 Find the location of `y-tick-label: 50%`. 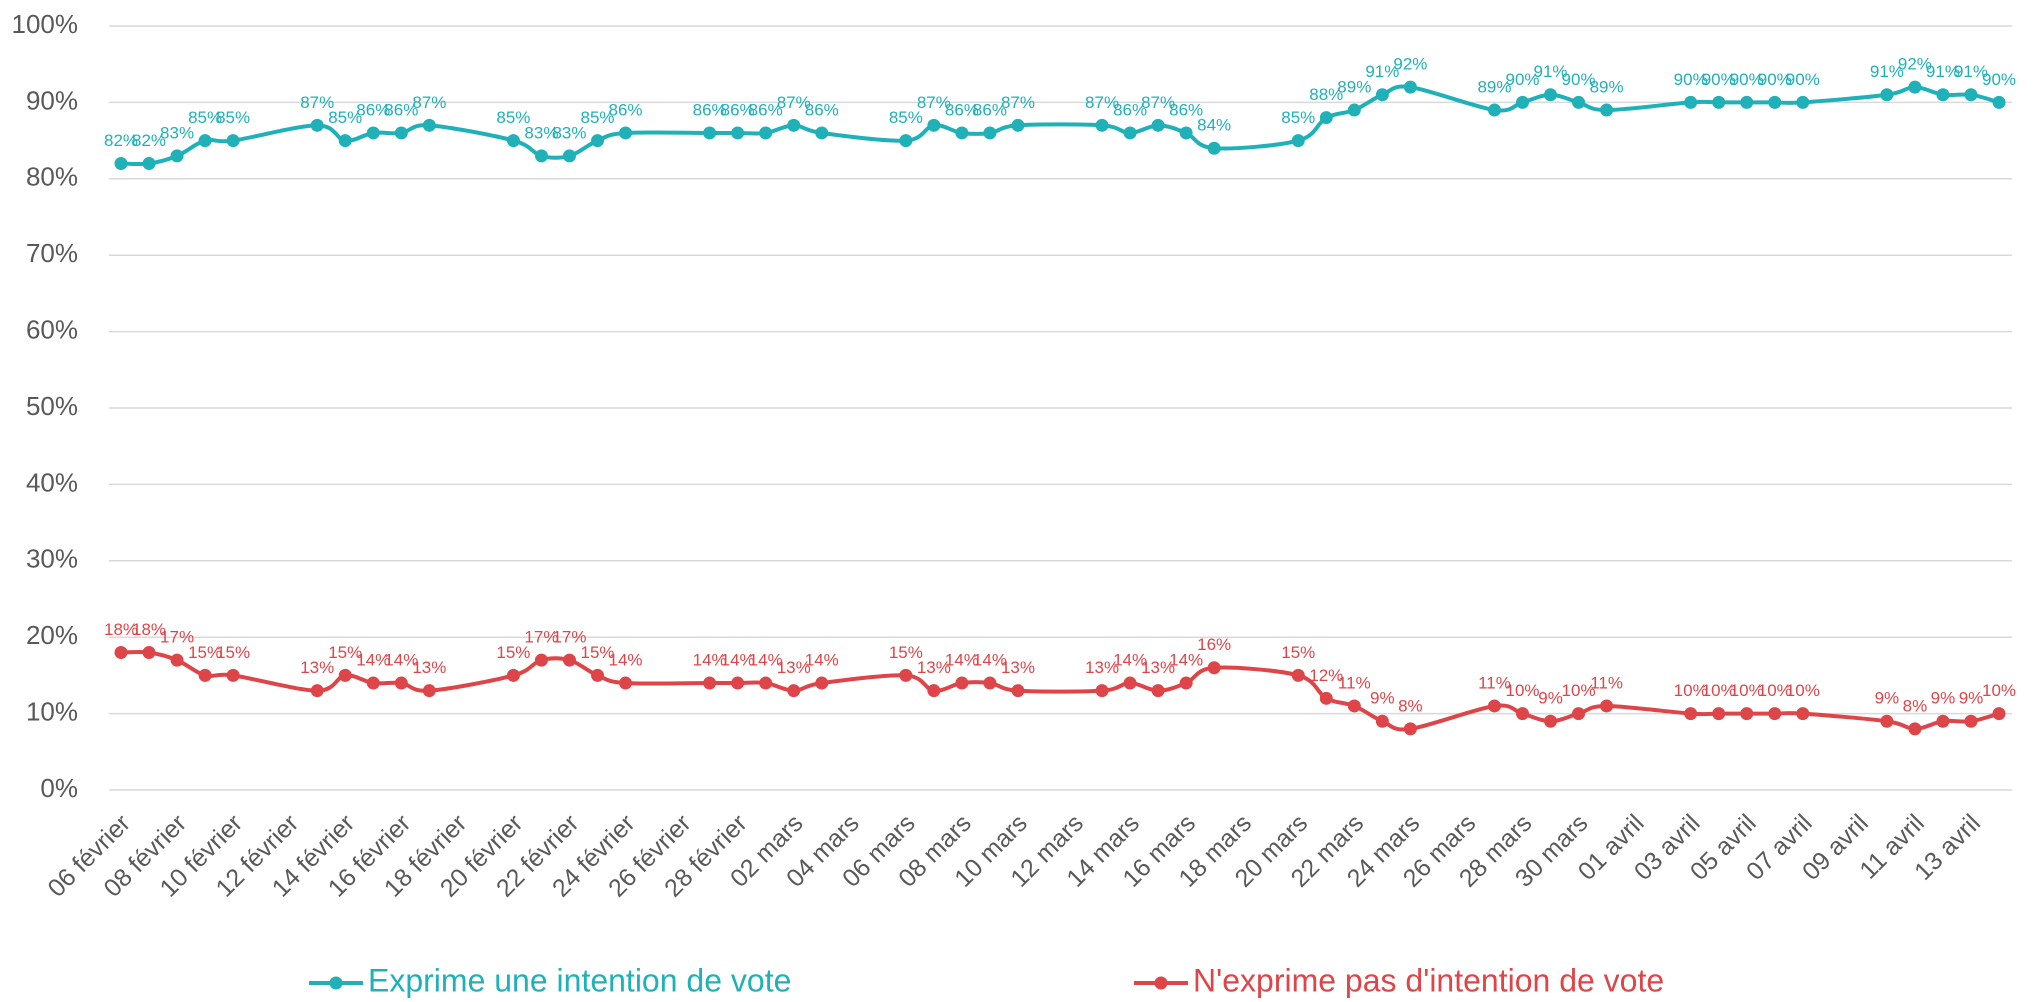

y-tick-label: 50% is located at coordinates (52, 406).